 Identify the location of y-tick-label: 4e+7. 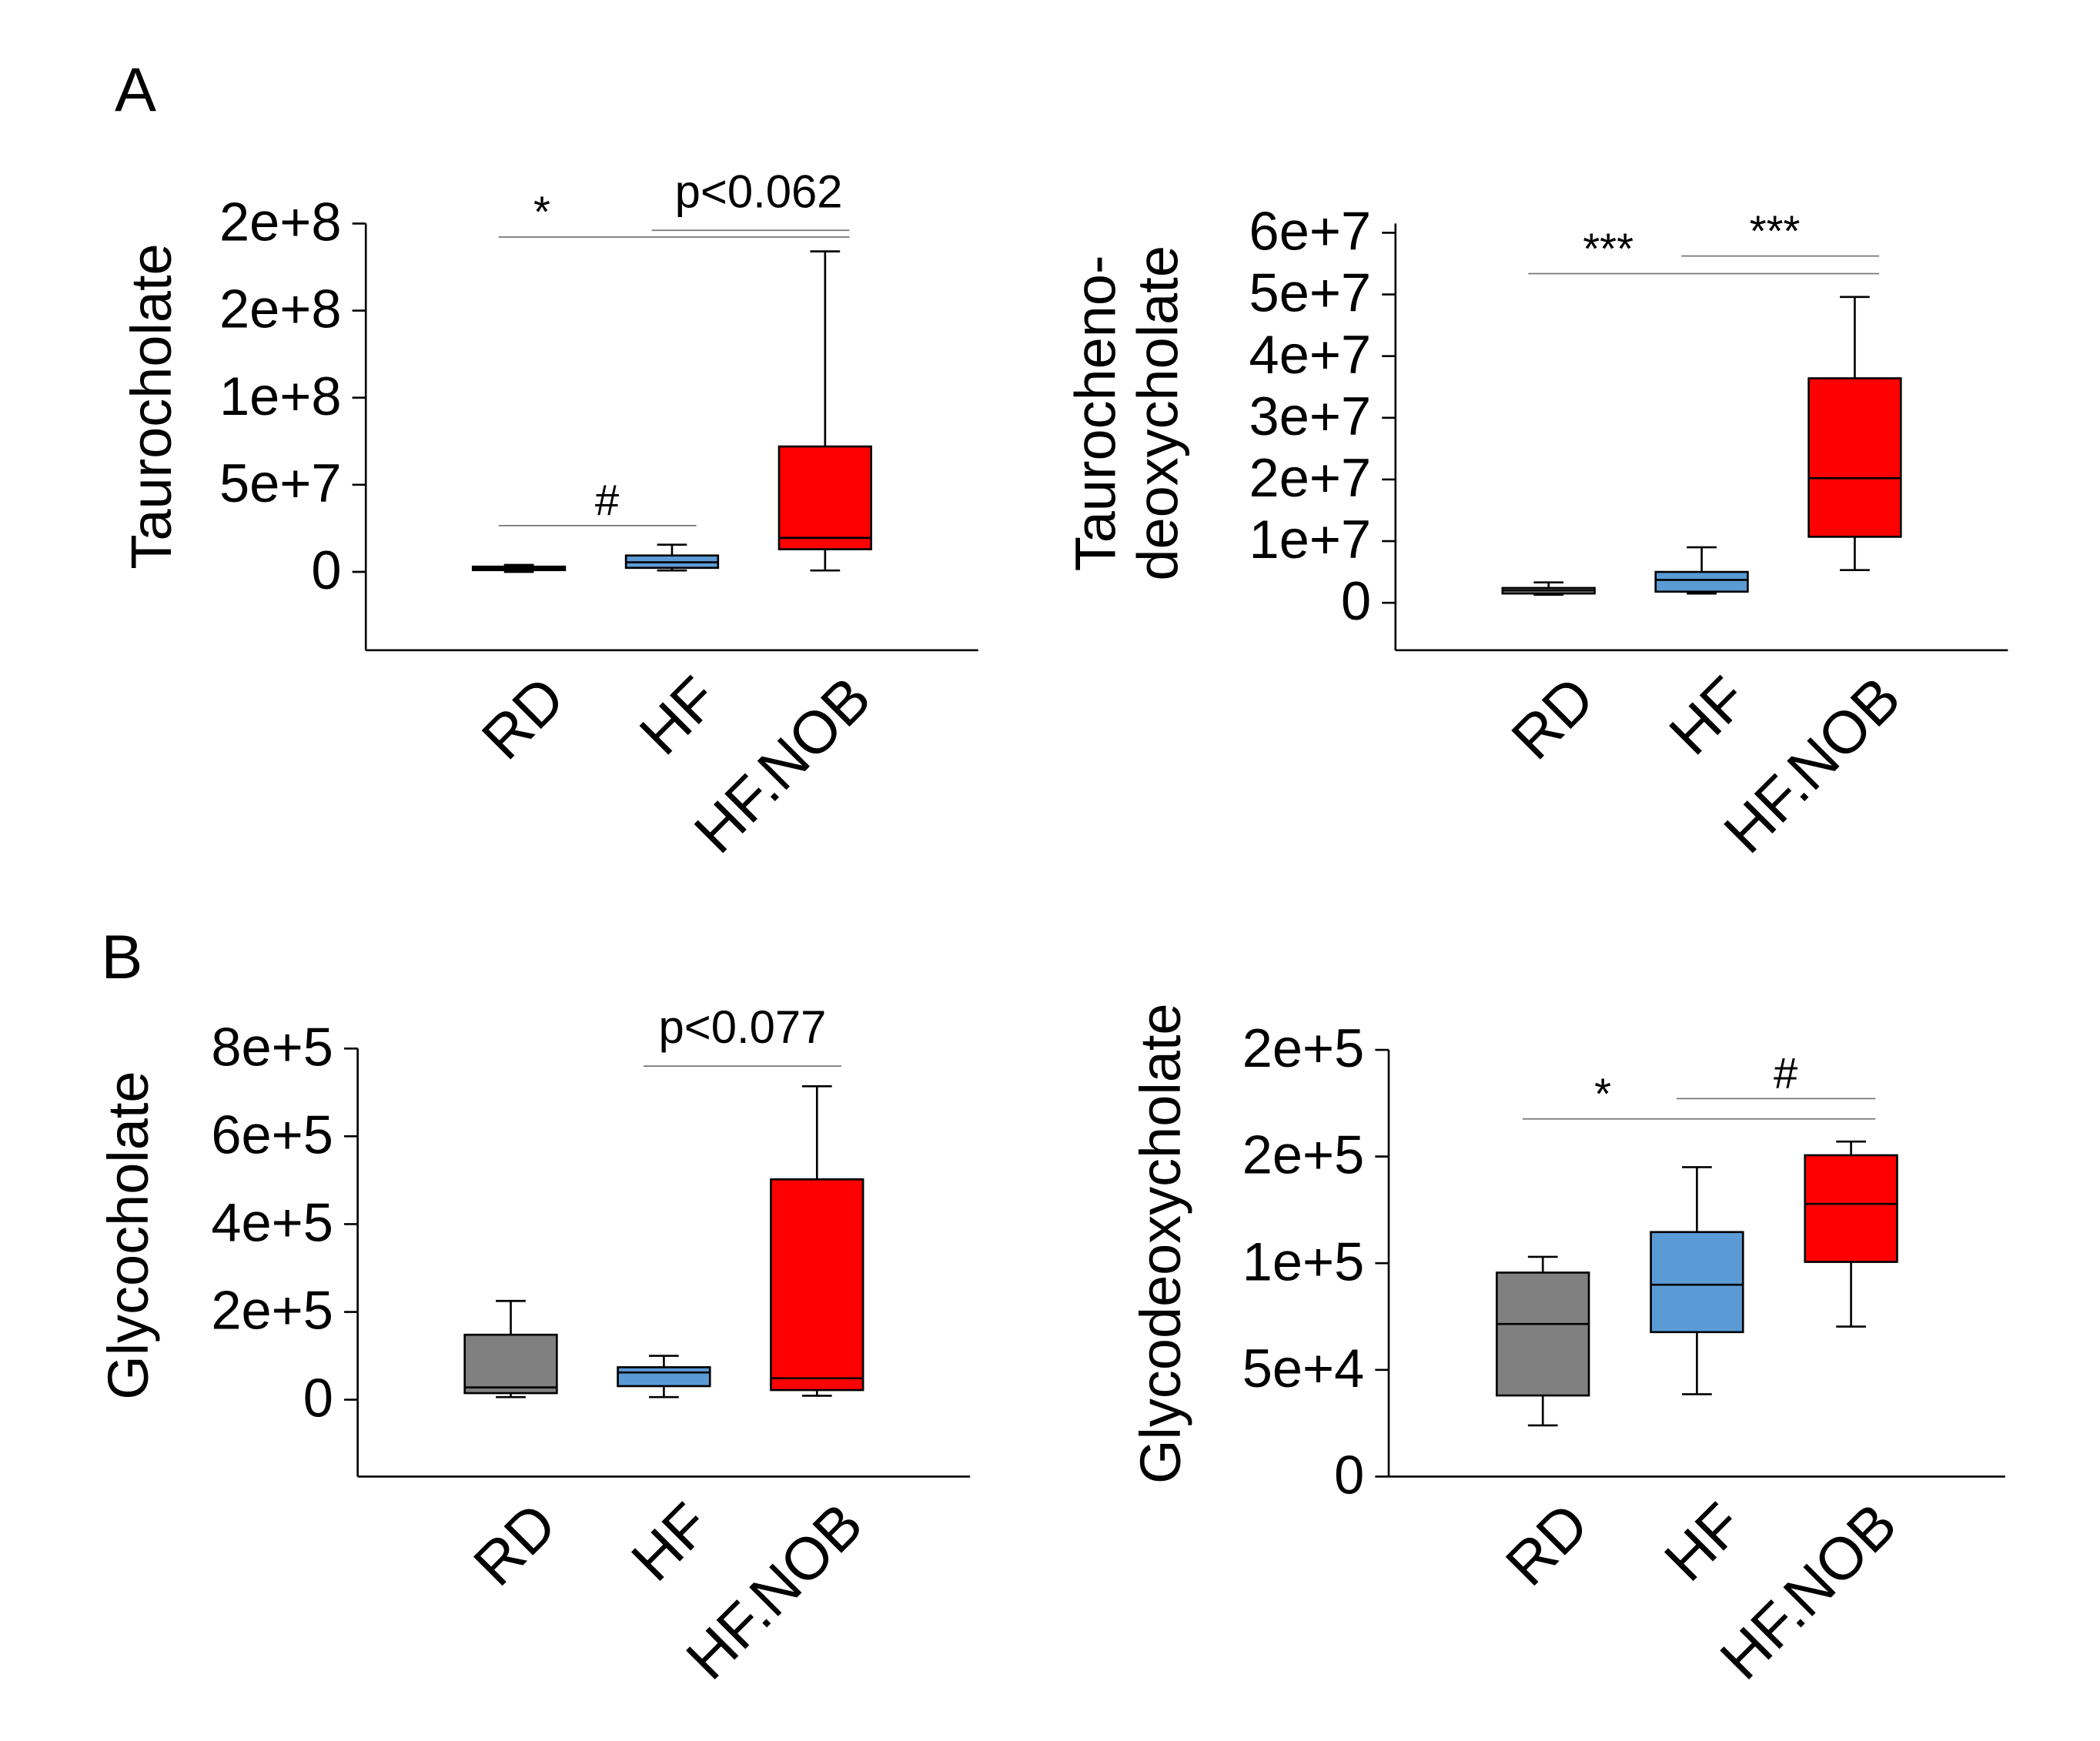
(1310, 354).